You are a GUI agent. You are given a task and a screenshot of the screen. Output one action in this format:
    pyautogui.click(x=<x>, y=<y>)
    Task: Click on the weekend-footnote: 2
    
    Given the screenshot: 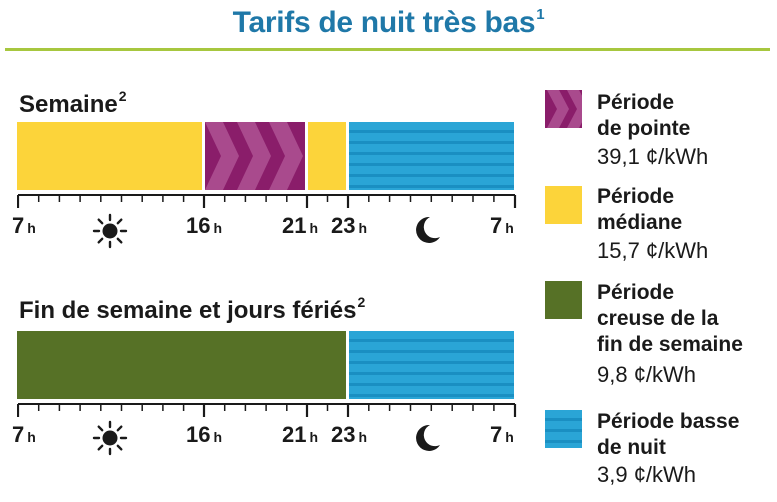 What is the action you would take?
    pyautogui.click(x=361, y=302)
    